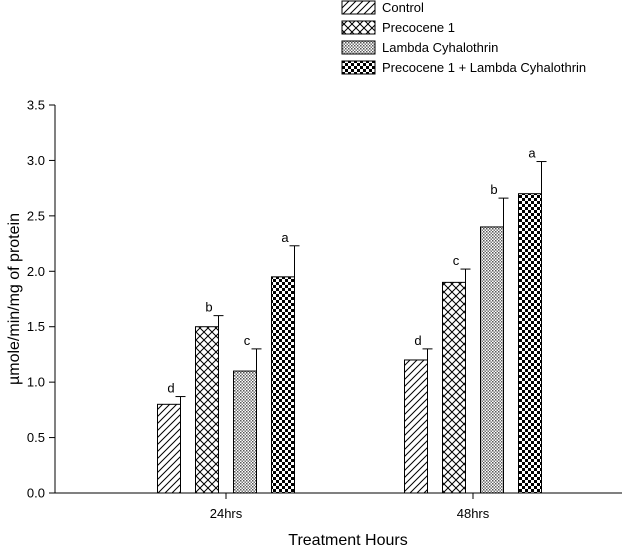  Describe the element at coordinates (484, 67) in the screenshot. I see `legend-label: Precocene 1 + Lambda Cyhalothrin` at that location.